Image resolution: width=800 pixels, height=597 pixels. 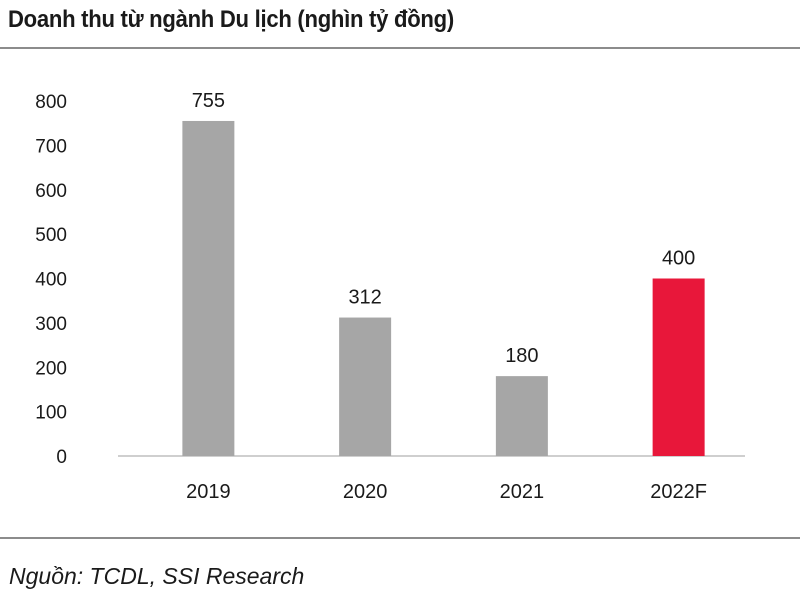 I want to click on y-tick-label: 200, so click(x=51, y=368).